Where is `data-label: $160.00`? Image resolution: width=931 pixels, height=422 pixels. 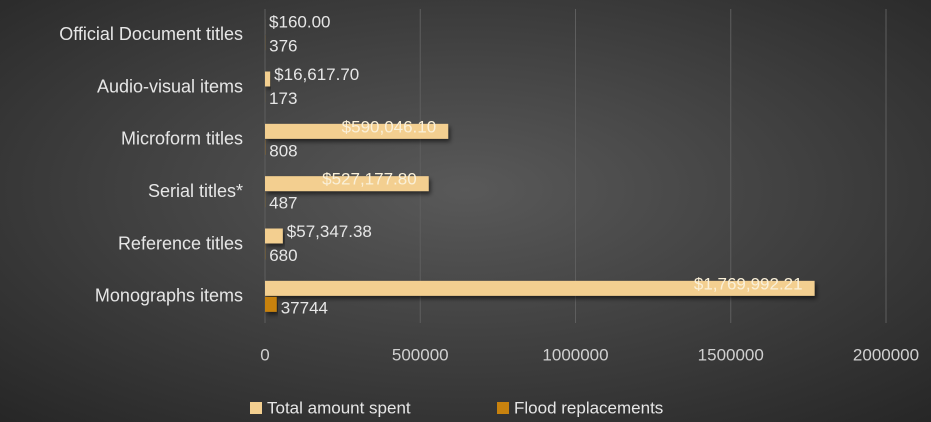 data-label: $160.00 is located at coordinates (299, 22).